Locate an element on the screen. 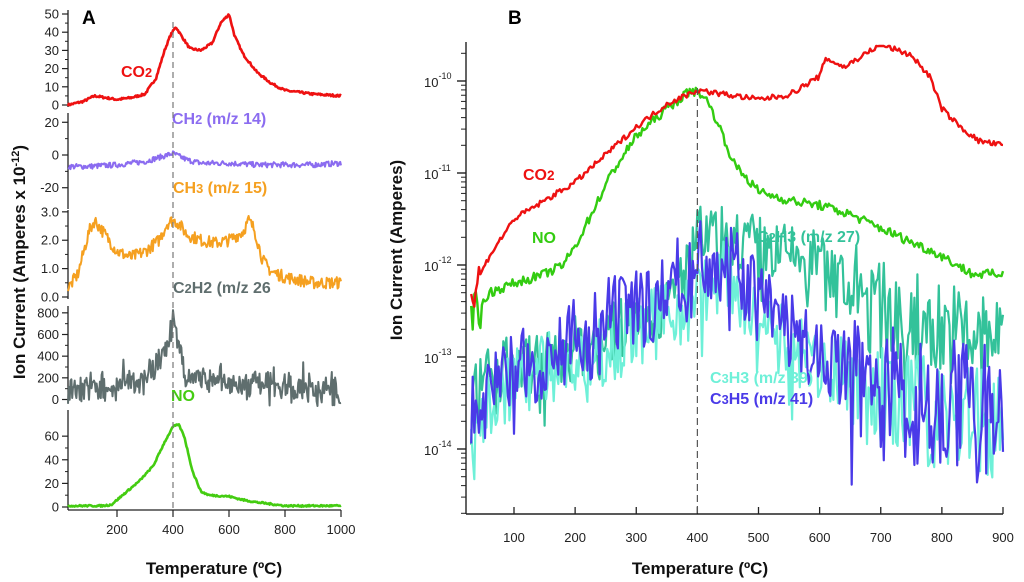 The width and height of the screenshot is (1024, 582). y-tick-label: 400 is located at coordinates (48, 356).